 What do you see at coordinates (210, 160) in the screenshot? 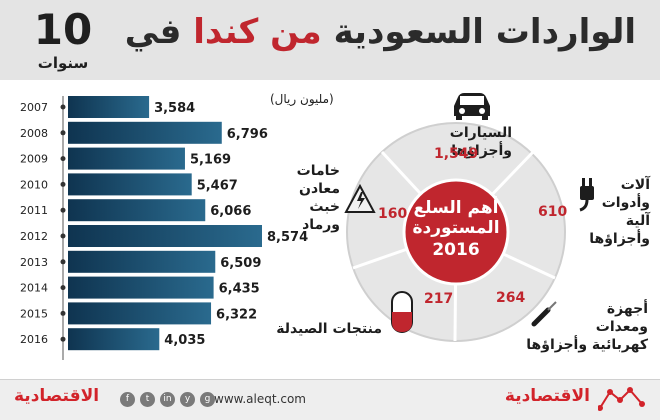
I see `bar-value-label: 5,169` at bounding box center [210, 160].